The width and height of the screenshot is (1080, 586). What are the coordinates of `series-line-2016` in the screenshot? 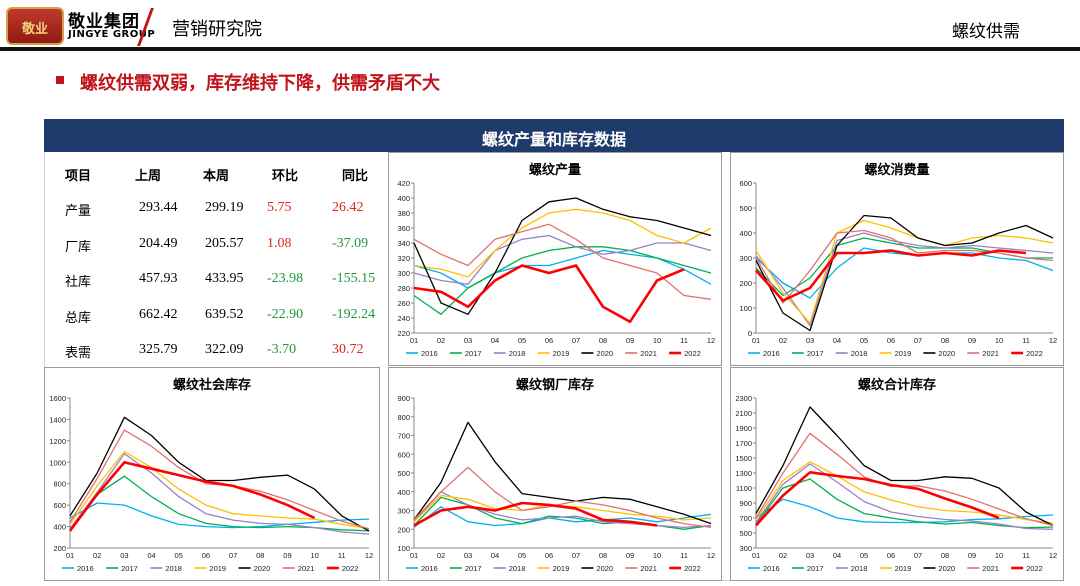 It's located at (219, 515).